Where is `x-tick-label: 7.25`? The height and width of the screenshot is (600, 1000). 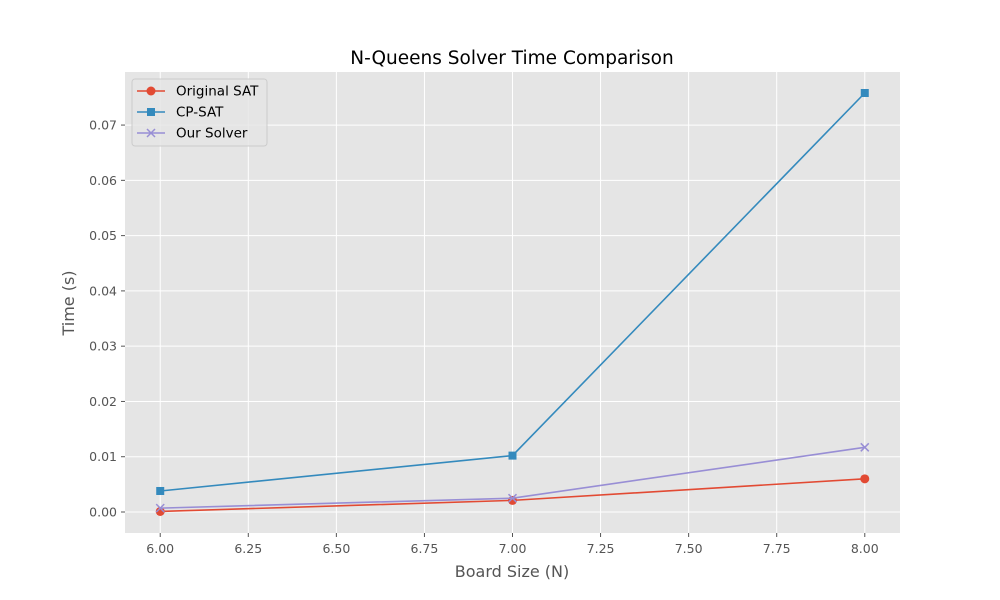 x-tick-label: 7.25 is located at coordinates (601, 548).